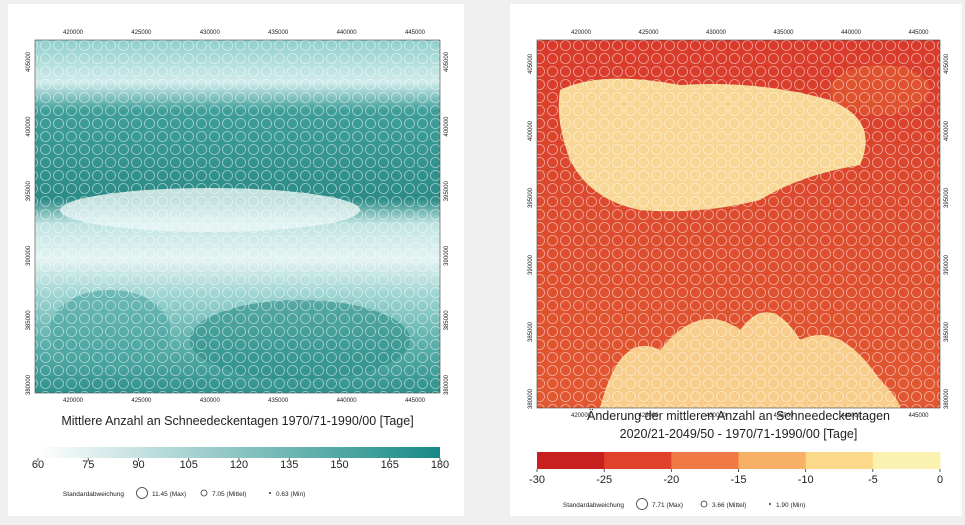  I want to click on map-title: 2020/21-2049/50 - 1970/71-1990/00 [Tage], so click(739, 434).